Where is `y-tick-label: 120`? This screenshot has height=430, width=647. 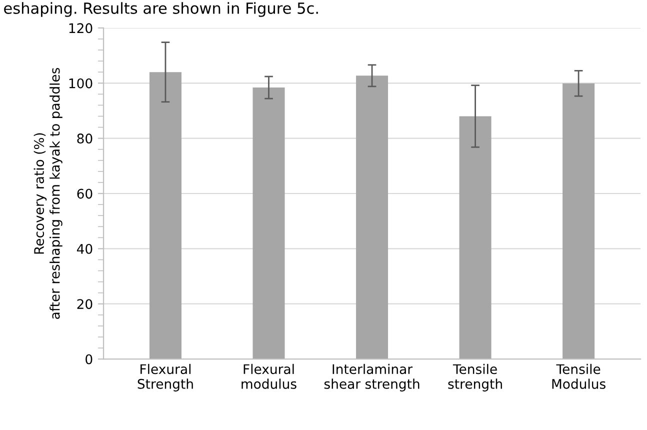
y-tick-label: 120 is located at coordinates (80, 28).